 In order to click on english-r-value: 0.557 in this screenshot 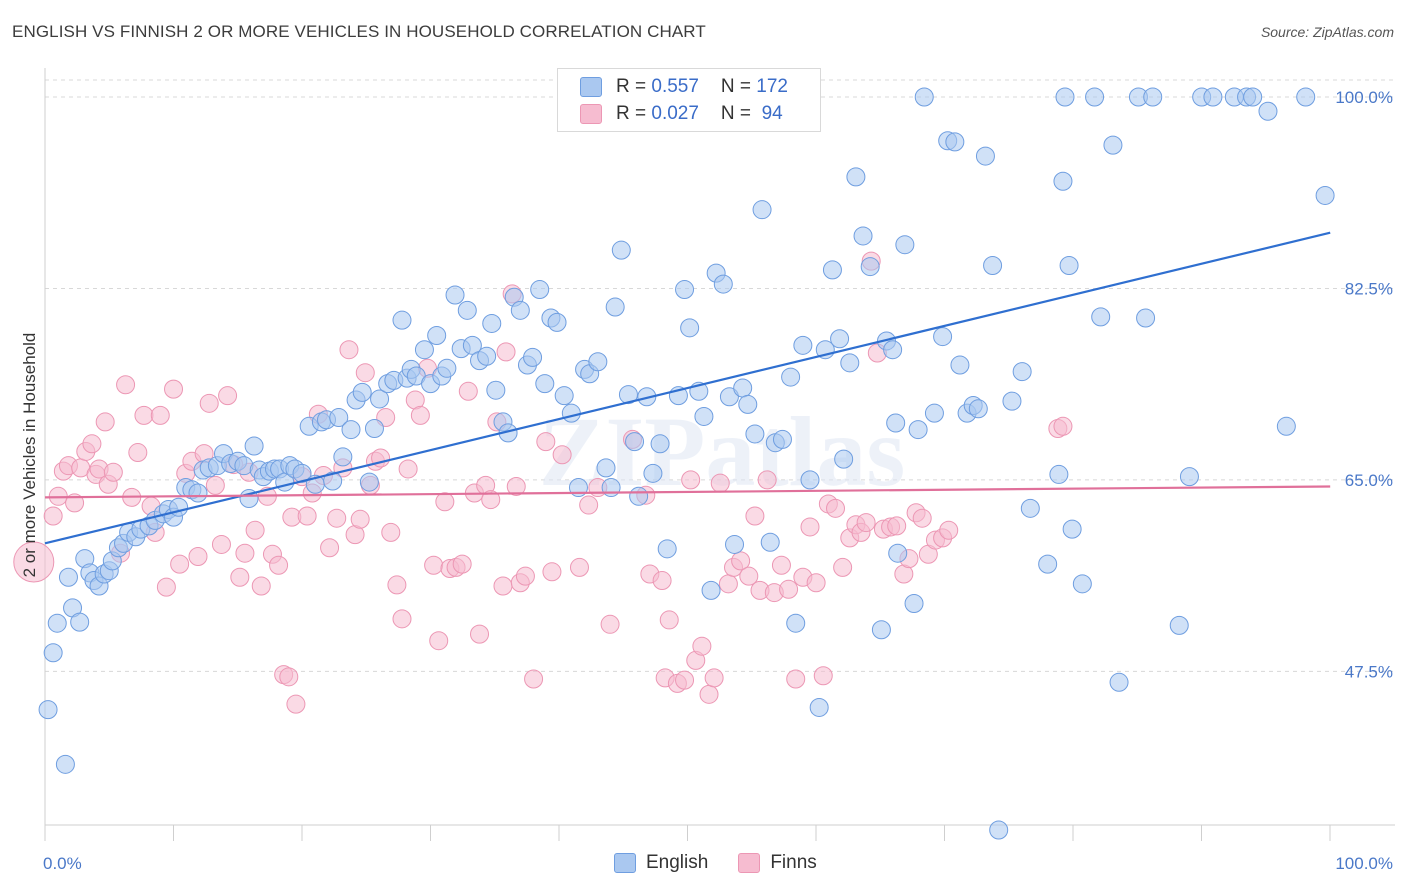, I will do `click(675, 86)`.